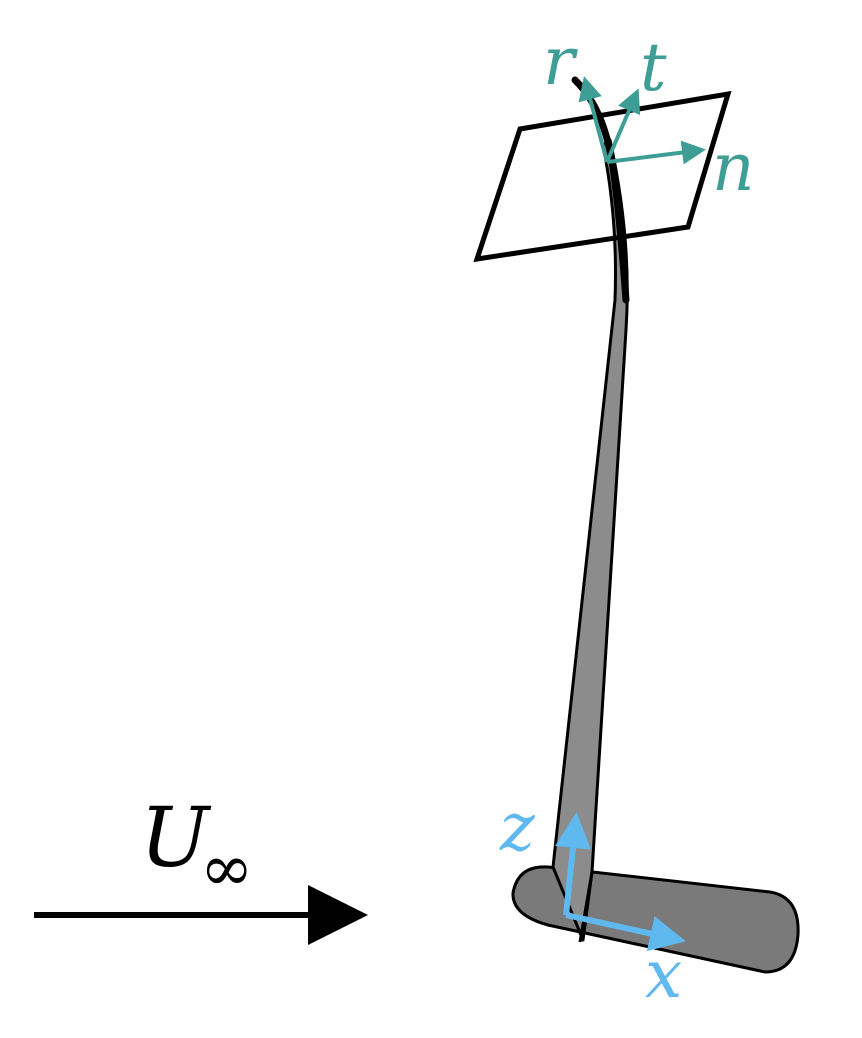 Image resolution: width=862 pixels, height=1038 pixels. Describe the element at coordinates (560, 61) in the screenshot. I see `r-axis-label: r` at that location.